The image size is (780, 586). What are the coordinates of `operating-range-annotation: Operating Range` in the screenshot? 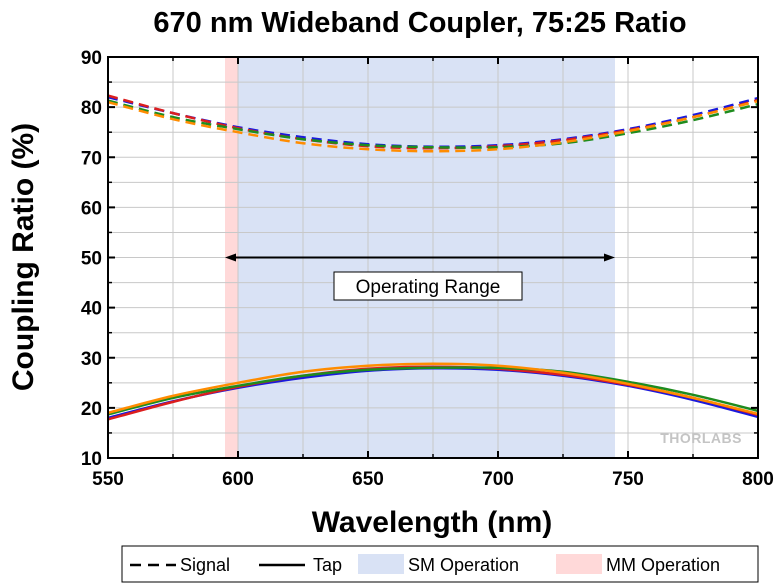 It's located at (420, 277).